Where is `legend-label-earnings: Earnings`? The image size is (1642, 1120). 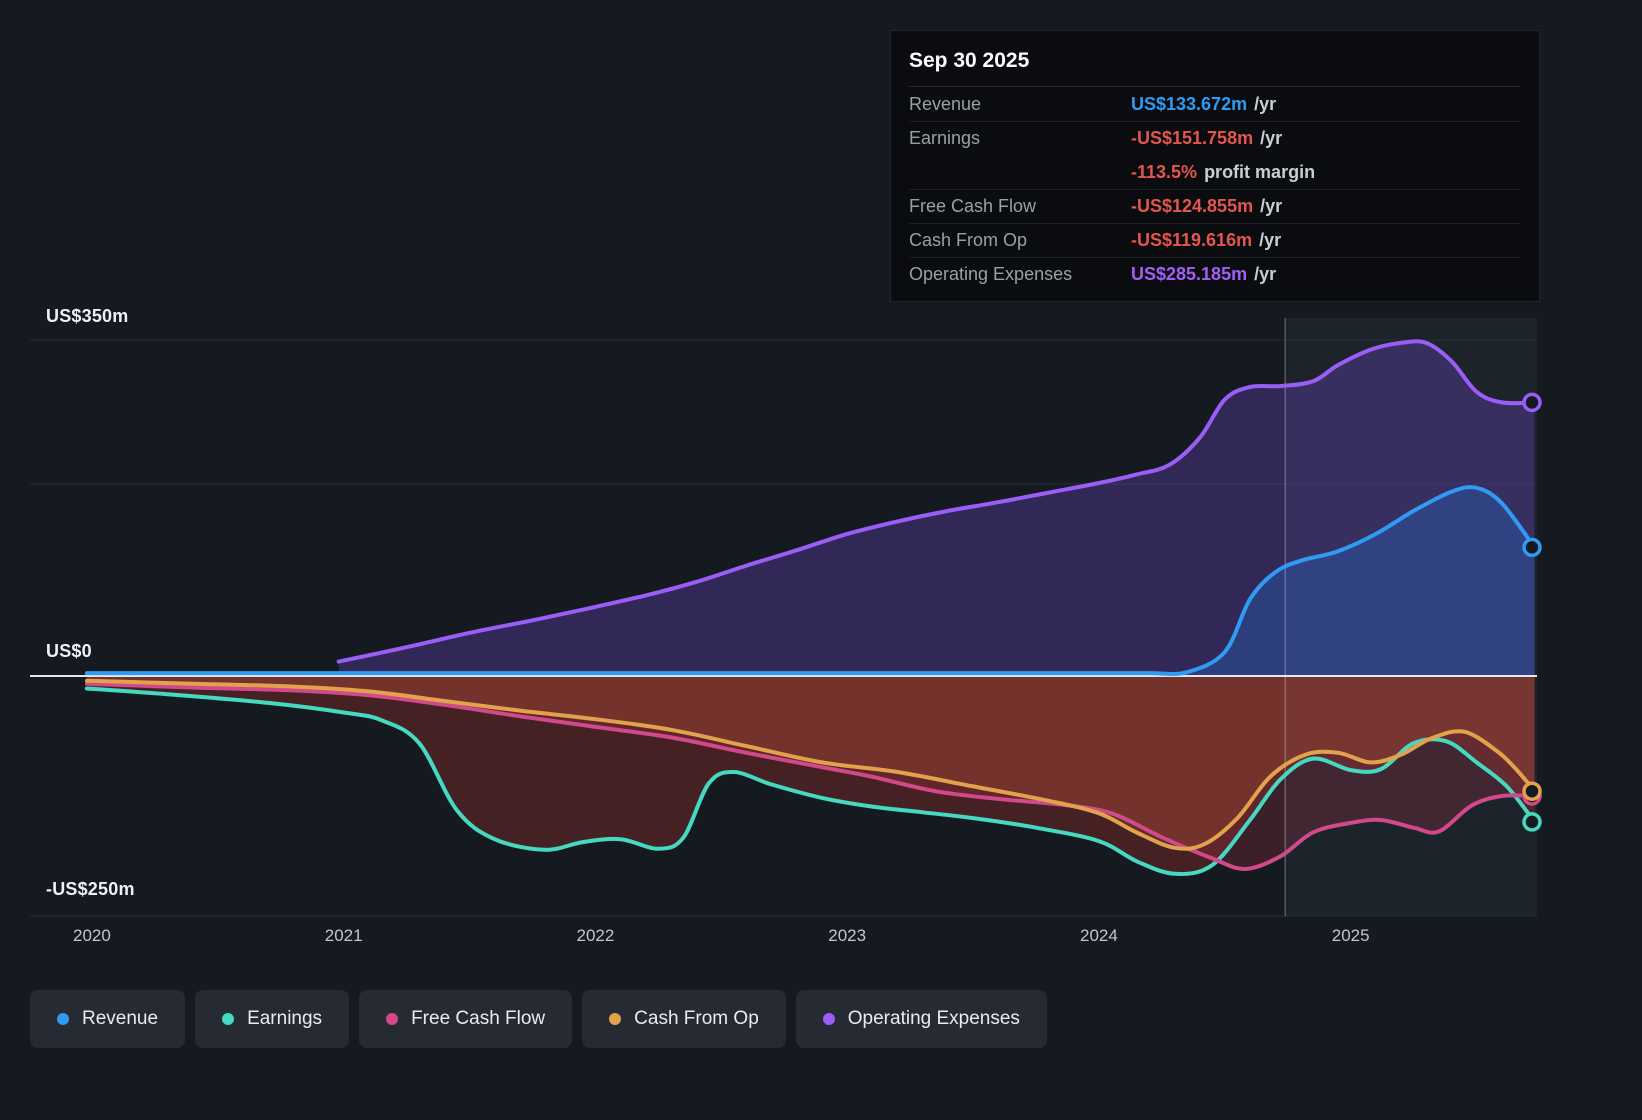 legend-label-earnings: Earnings is located at coordinates (285, 1018).